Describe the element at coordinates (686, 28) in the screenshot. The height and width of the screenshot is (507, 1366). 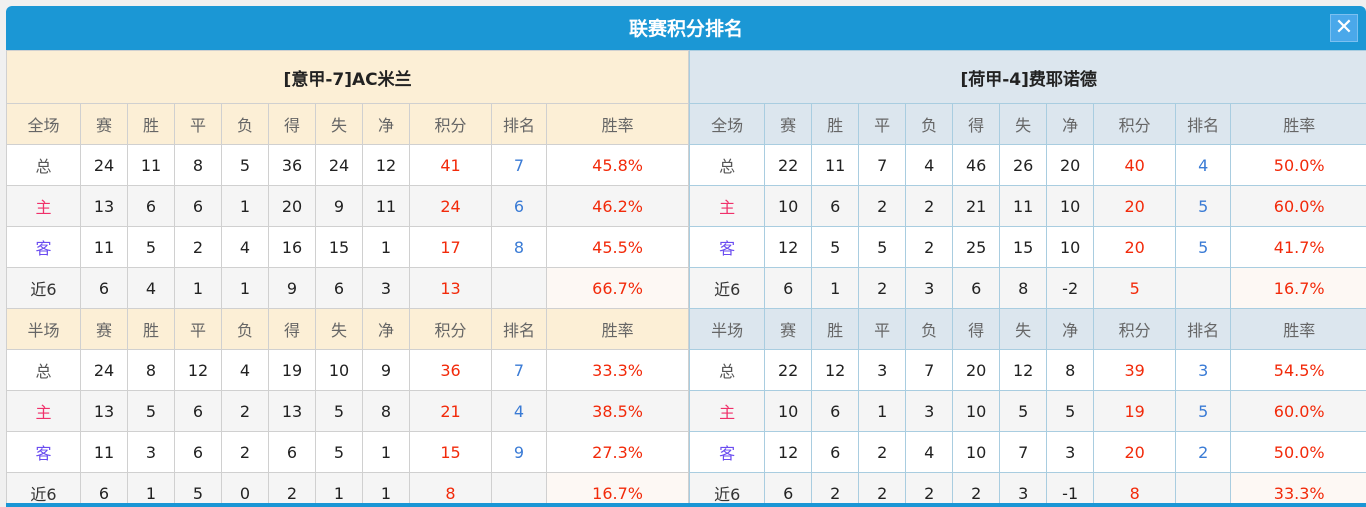
I see `dialog-title-bar: 联赛积分排名 ✕` at that location.